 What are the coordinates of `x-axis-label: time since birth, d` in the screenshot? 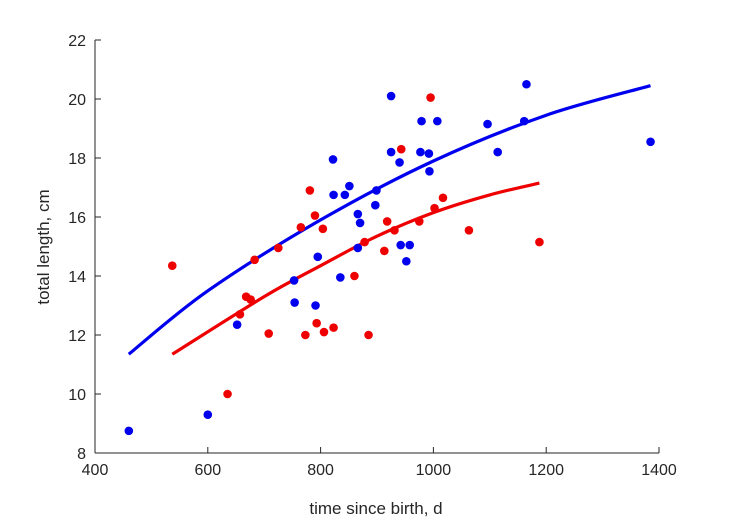 It's located at (375, 508).